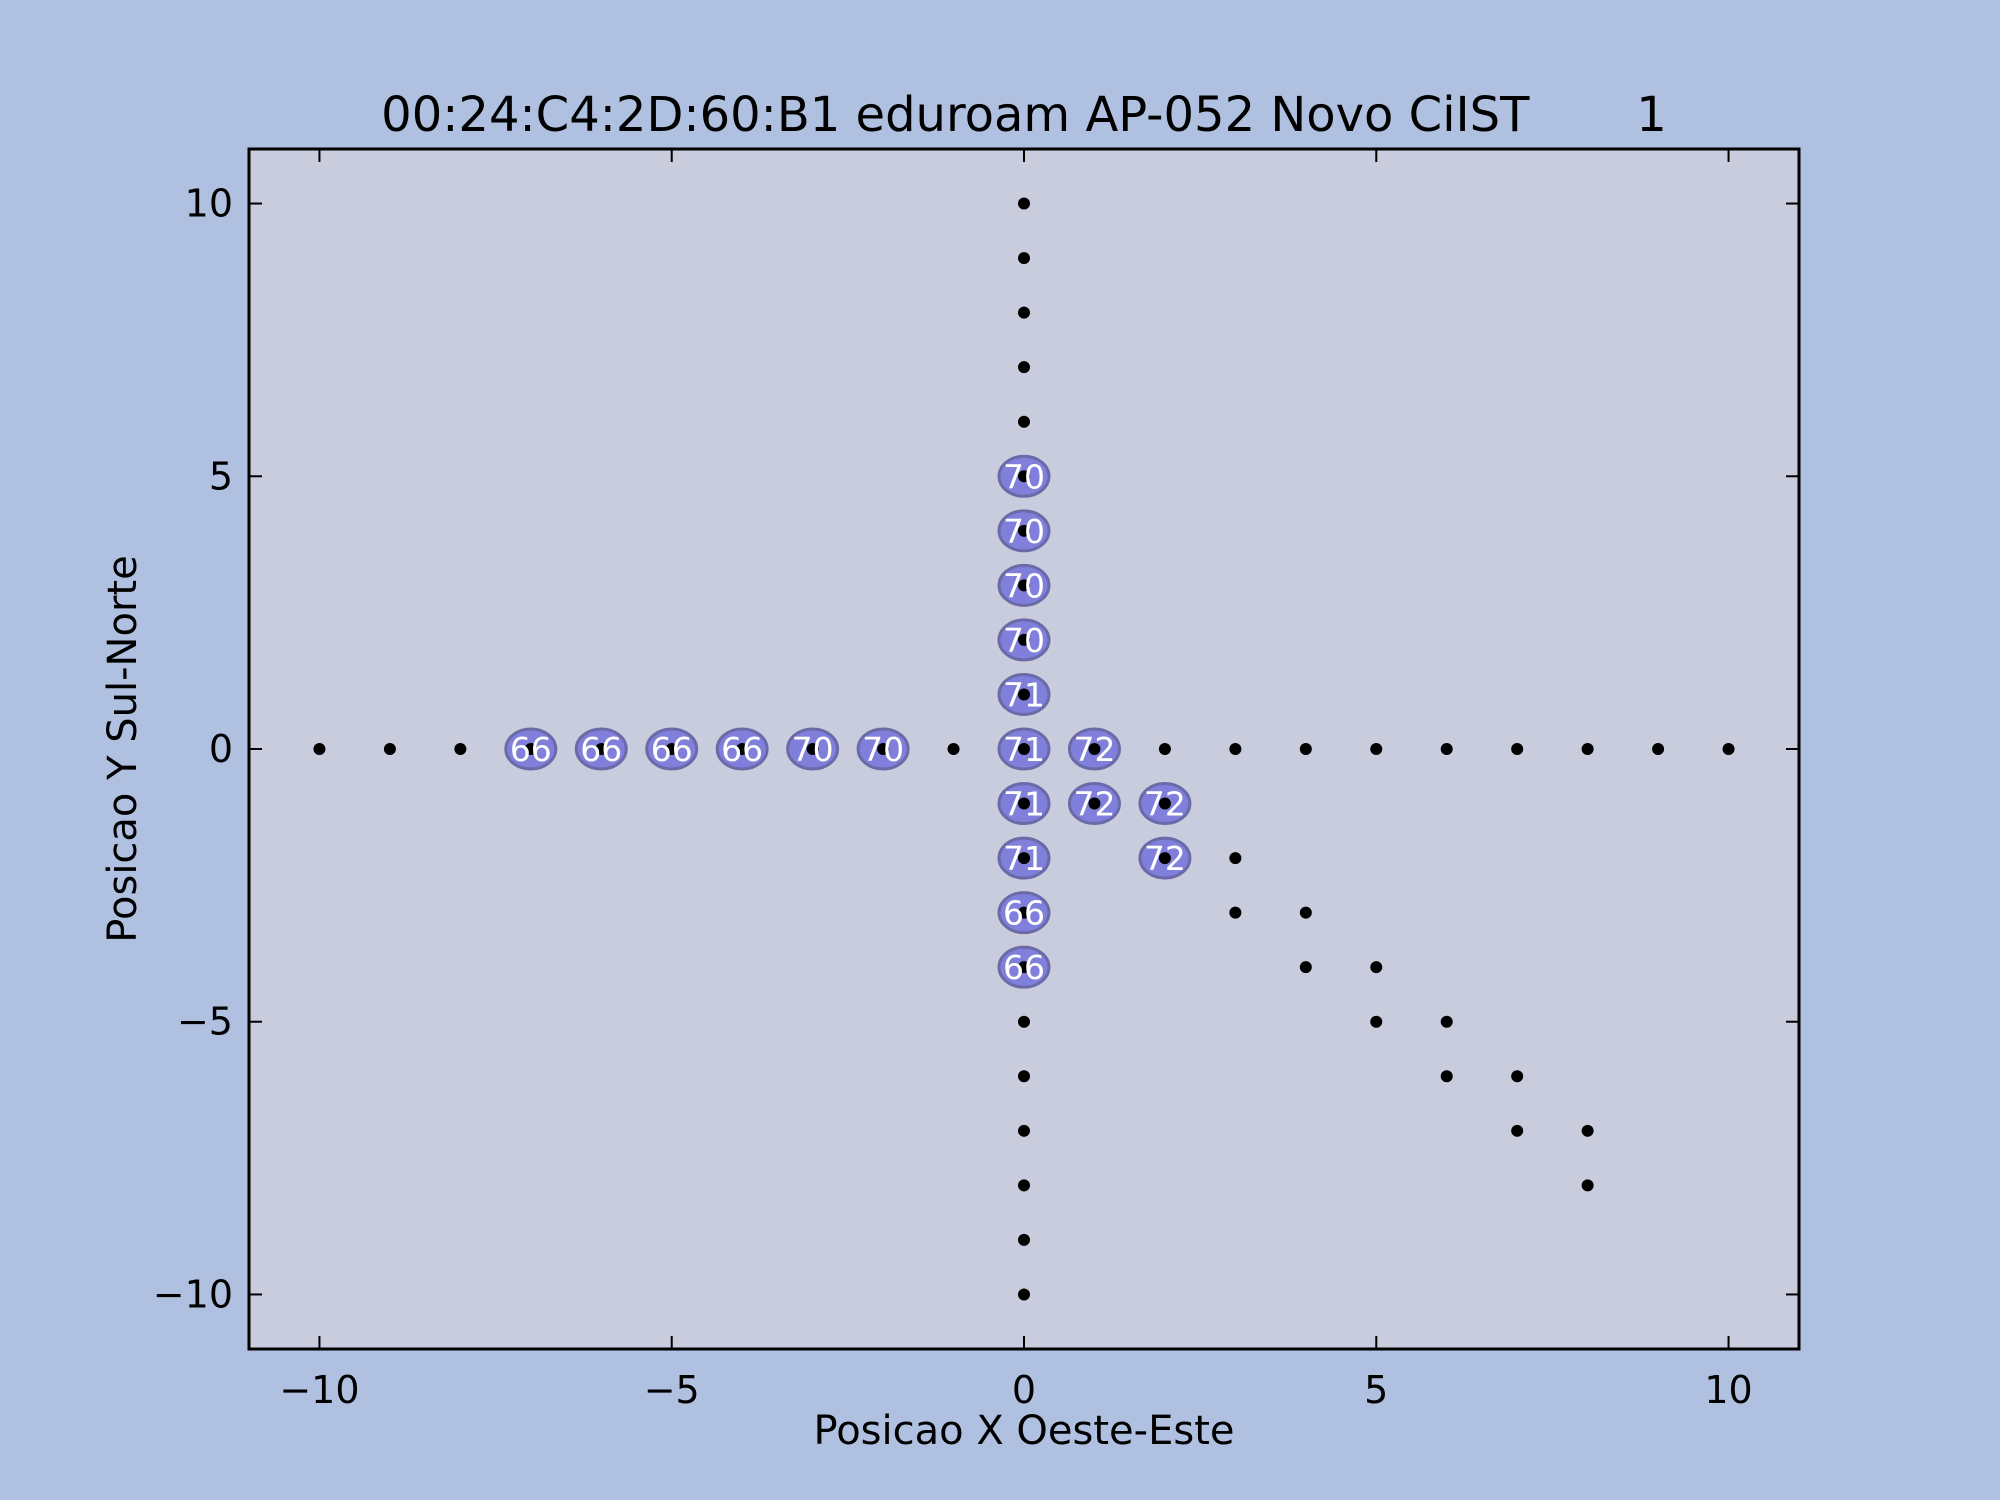 Image resolution: width=2000 pixels, height=1500 pixels. What do you see at coordinates (1376, 1390) in the screenshot?
I see `x-tick-label: 5` at bounding box center [1376, 1390].